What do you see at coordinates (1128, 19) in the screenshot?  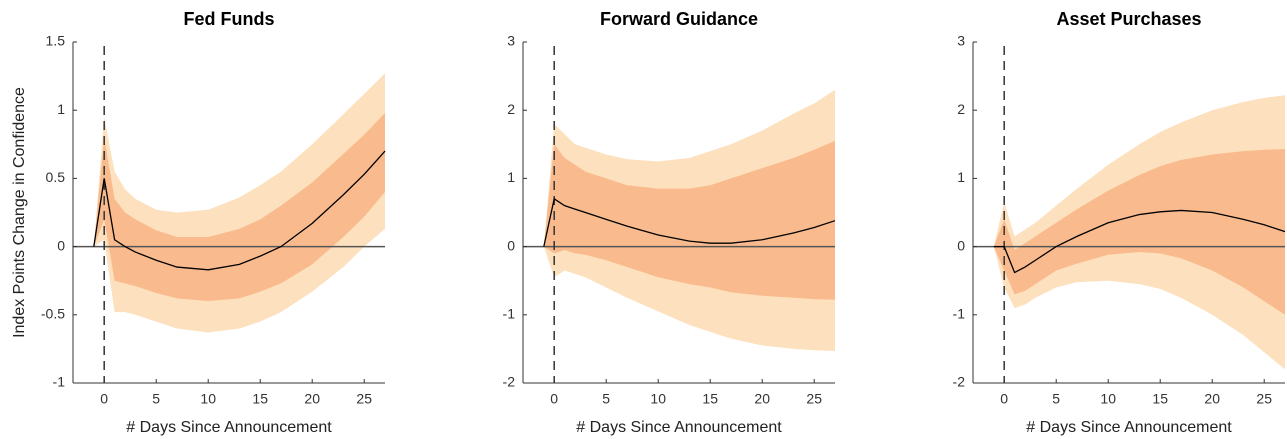 I see `chart-title: Asset Purchases` at bounding box center [1128, 19].